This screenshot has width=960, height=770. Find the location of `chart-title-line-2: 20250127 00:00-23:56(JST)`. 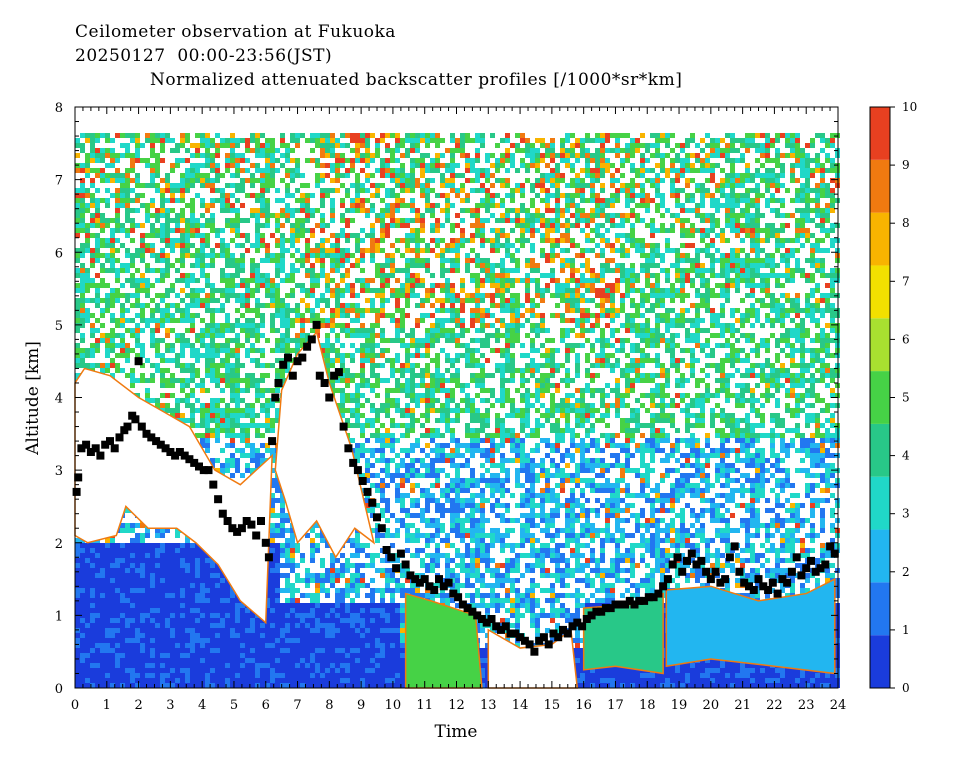

chart-title-line-2: 20250127 00:00-23:56(JST) is located at coordinates (204, 56).